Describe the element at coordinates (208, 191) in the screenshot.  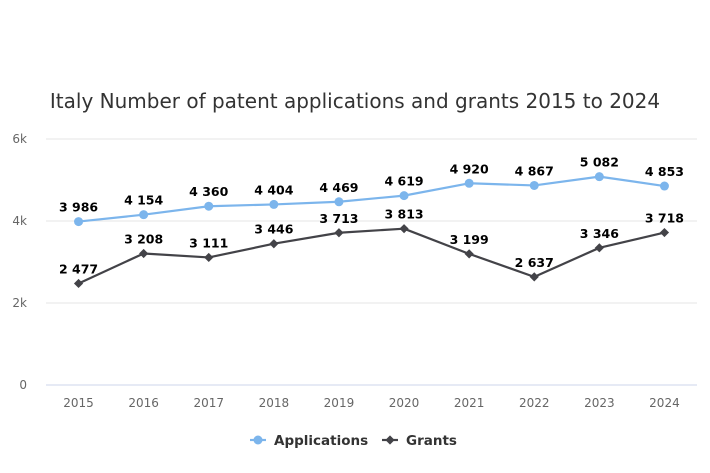
I see `data-label: 4 360` at that location.